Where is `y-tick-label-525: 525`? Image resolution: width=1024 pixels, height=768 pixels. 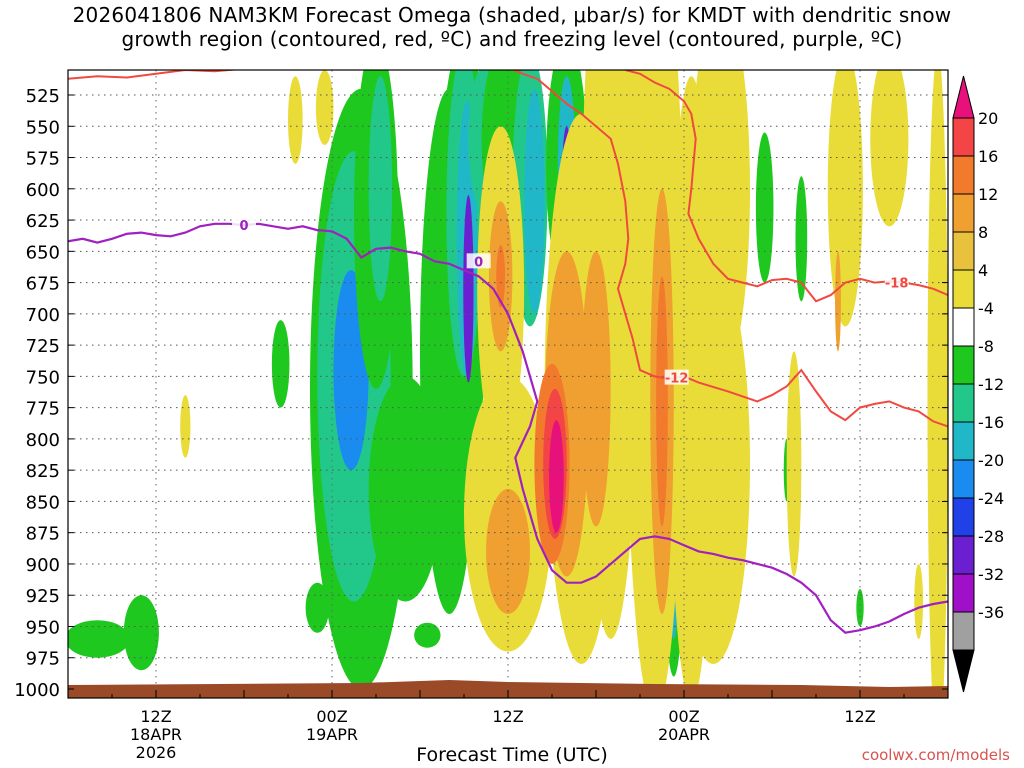
y-tick-label-525: 525 is located at coordinates (43, 96).